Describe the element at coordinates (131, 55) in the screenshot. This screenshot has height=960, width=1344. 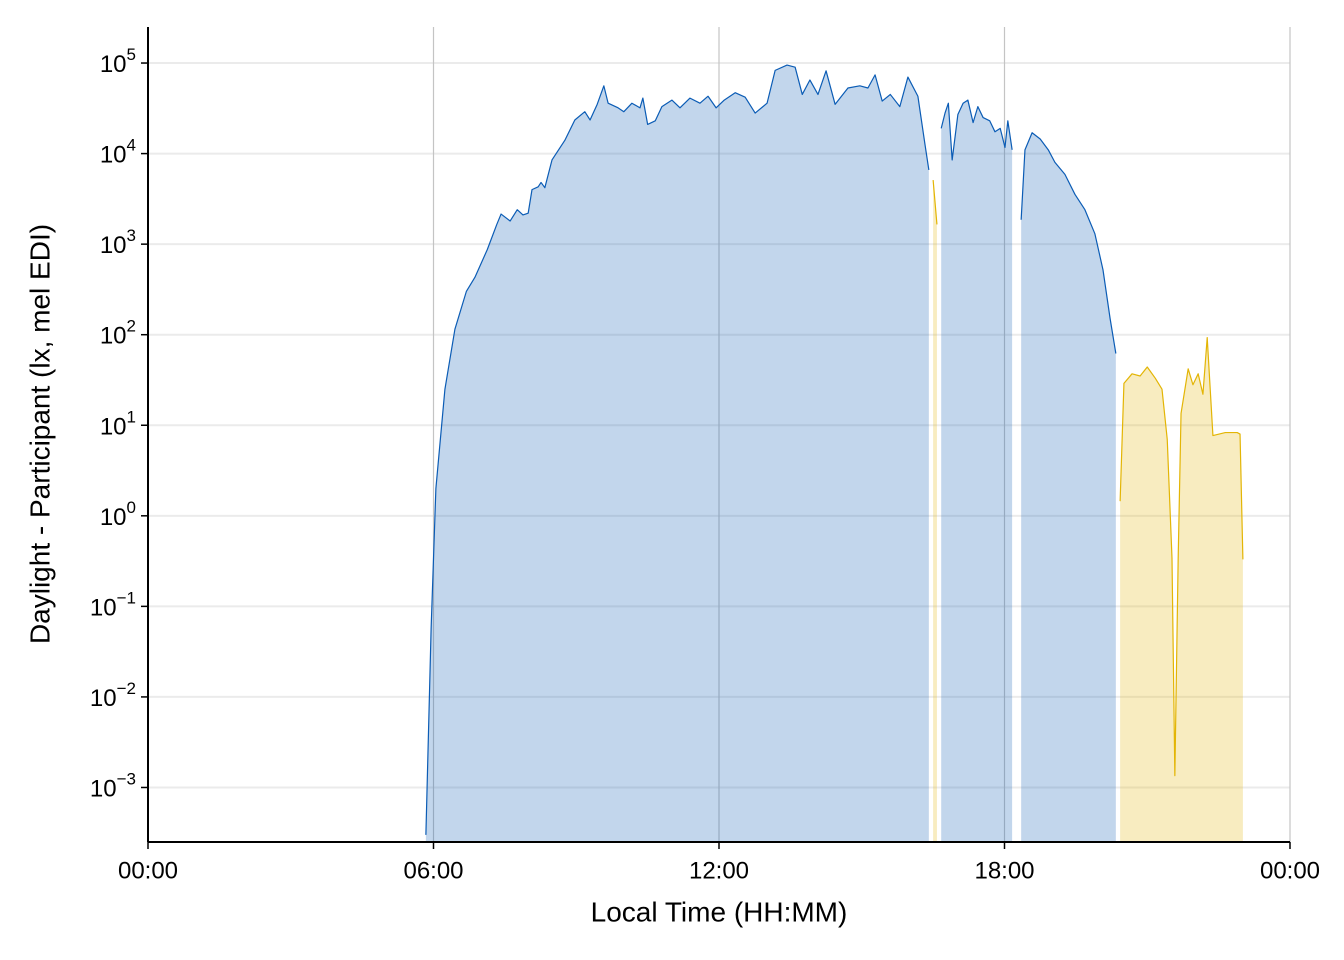
I see `y-tick-exponent: 5` at that location.